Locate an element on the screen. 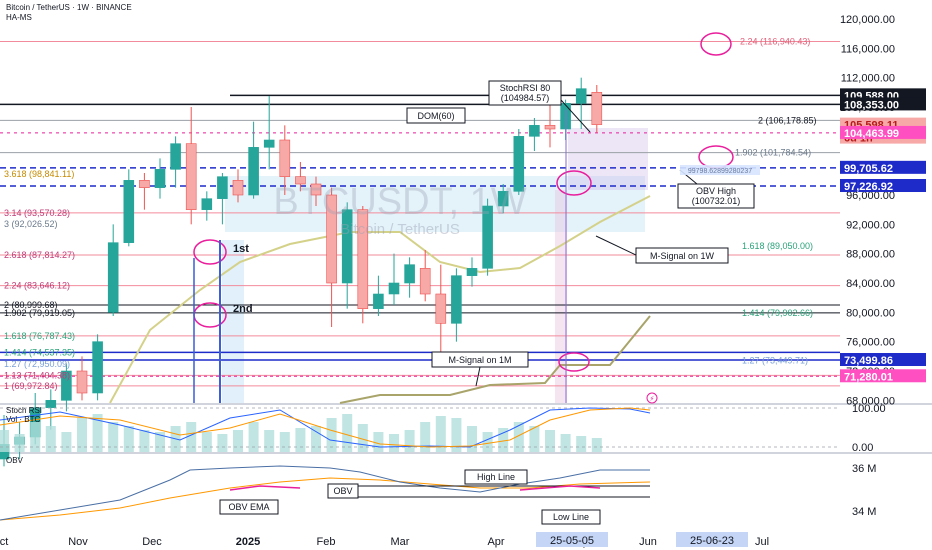  time-label: ct is located at coordinates (4, 542).